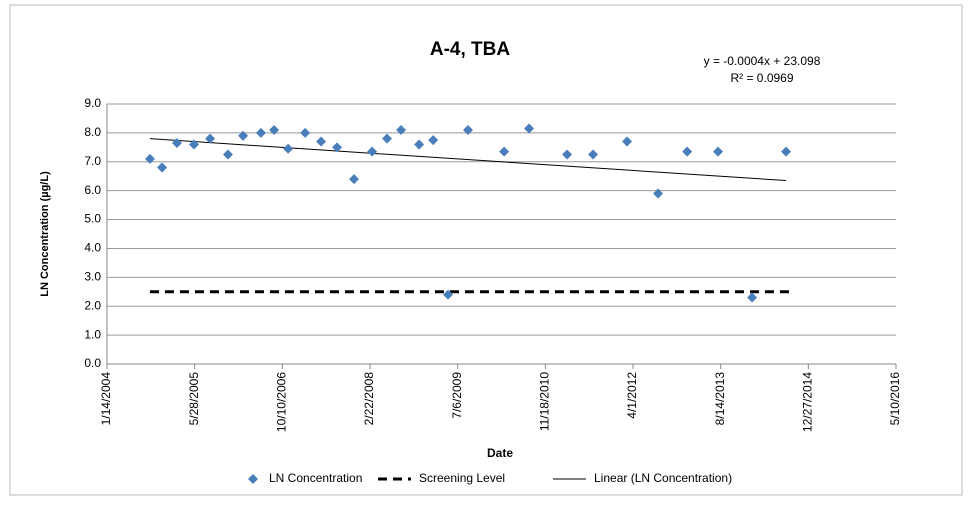 The height and width of the screenshot is (506, 973). What do you see at coordinates (762, 61) in the screenshot?
I see `annotation: y = -0.0004x + 23.098` at bounding box center [762, 61].